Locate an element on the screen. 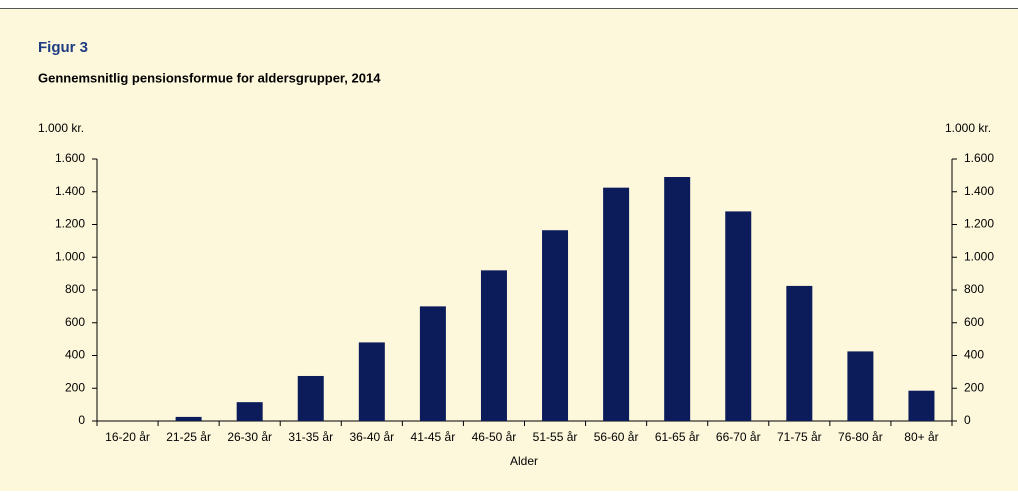 The image size is (1018, 501). x-tick-label: 41-45 år is located at coordinates (433, 437).